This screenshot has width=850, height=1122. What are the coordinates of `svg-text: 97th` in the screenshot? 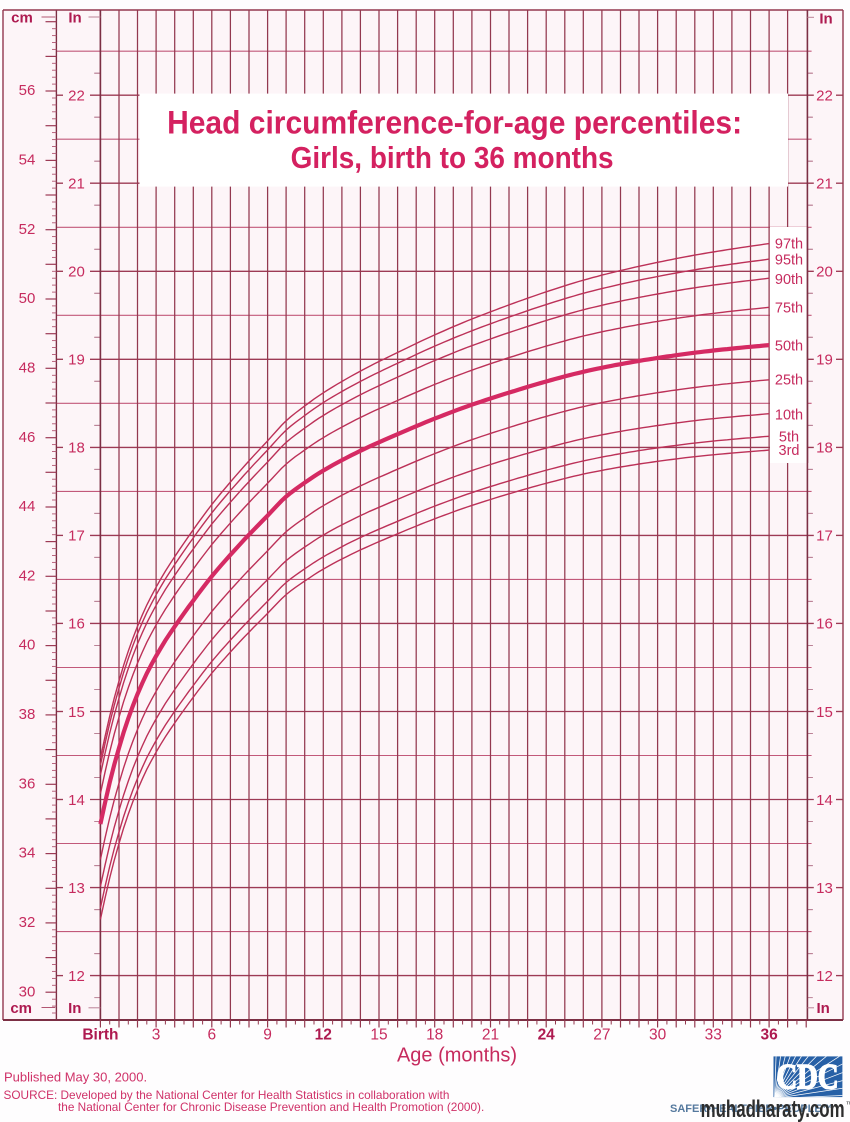 It's located at (789, 245).